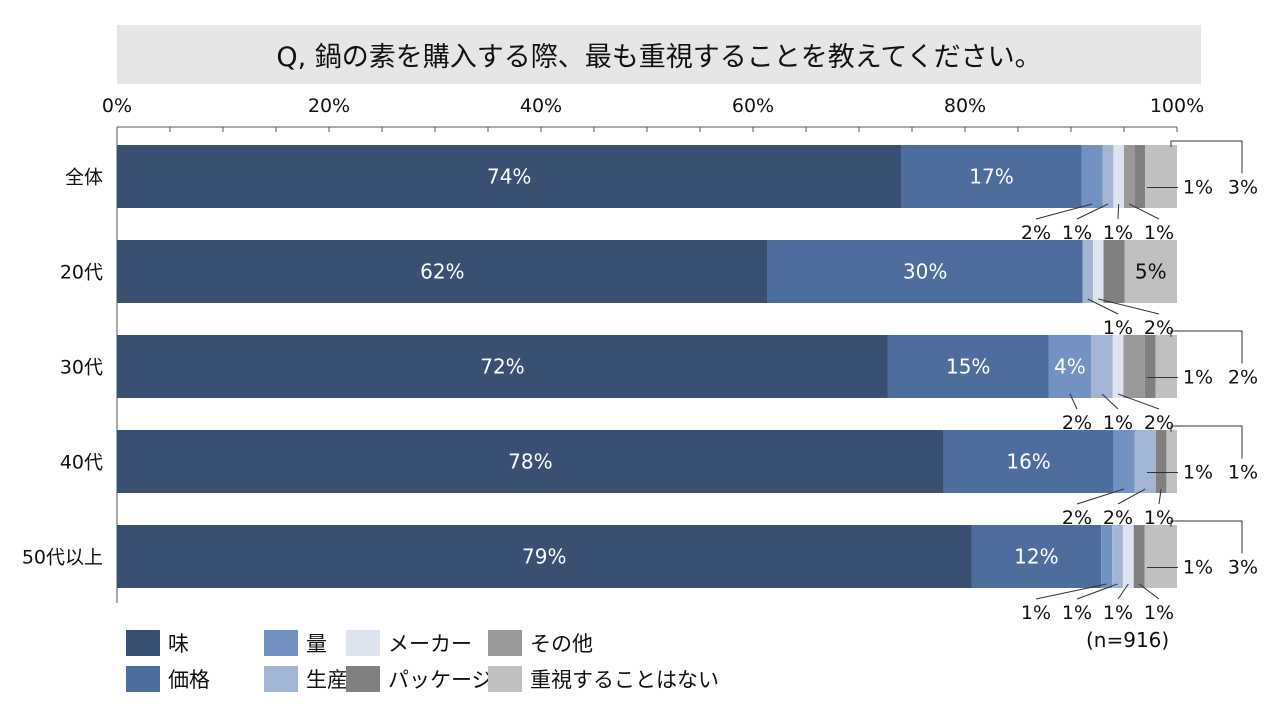  What do you see at coordinates (1243, 378) in the screenshot?
I see `data-label-right: 2%` at bounding box center [1243, 378].